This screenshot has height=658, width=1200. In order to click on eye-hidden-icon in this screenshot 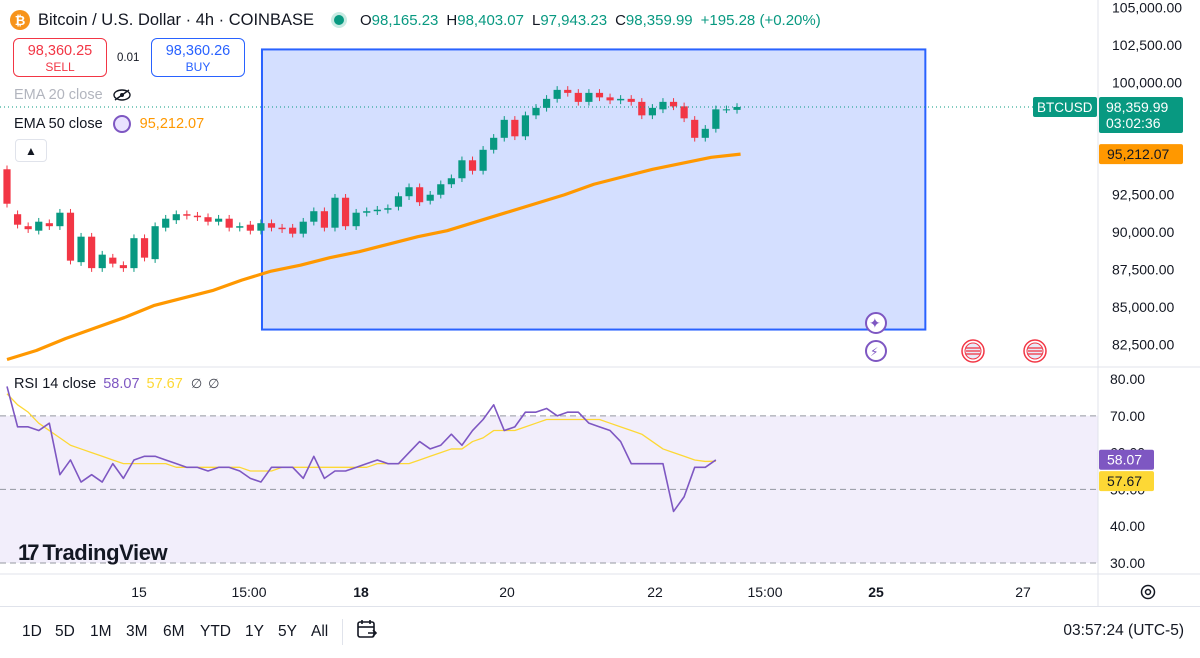, I will do `click(121, 95)`.